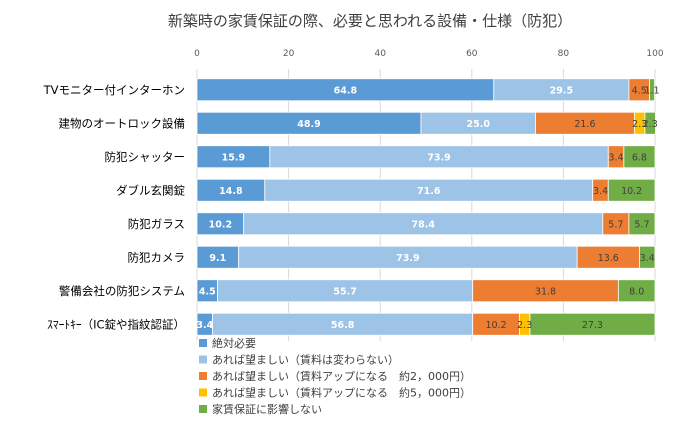  What do you see at coordinates (584, 124) in the screenshot?
I see `data-label: 21.6` at bounding box center [584, 124].